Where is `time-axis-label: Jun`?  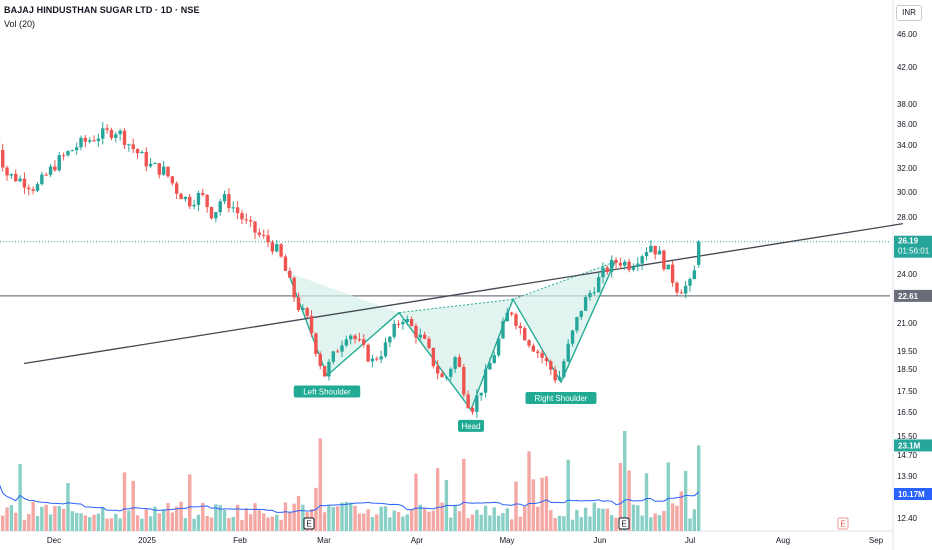
time-axis-label: Jun is located at coordinates (600, 540).